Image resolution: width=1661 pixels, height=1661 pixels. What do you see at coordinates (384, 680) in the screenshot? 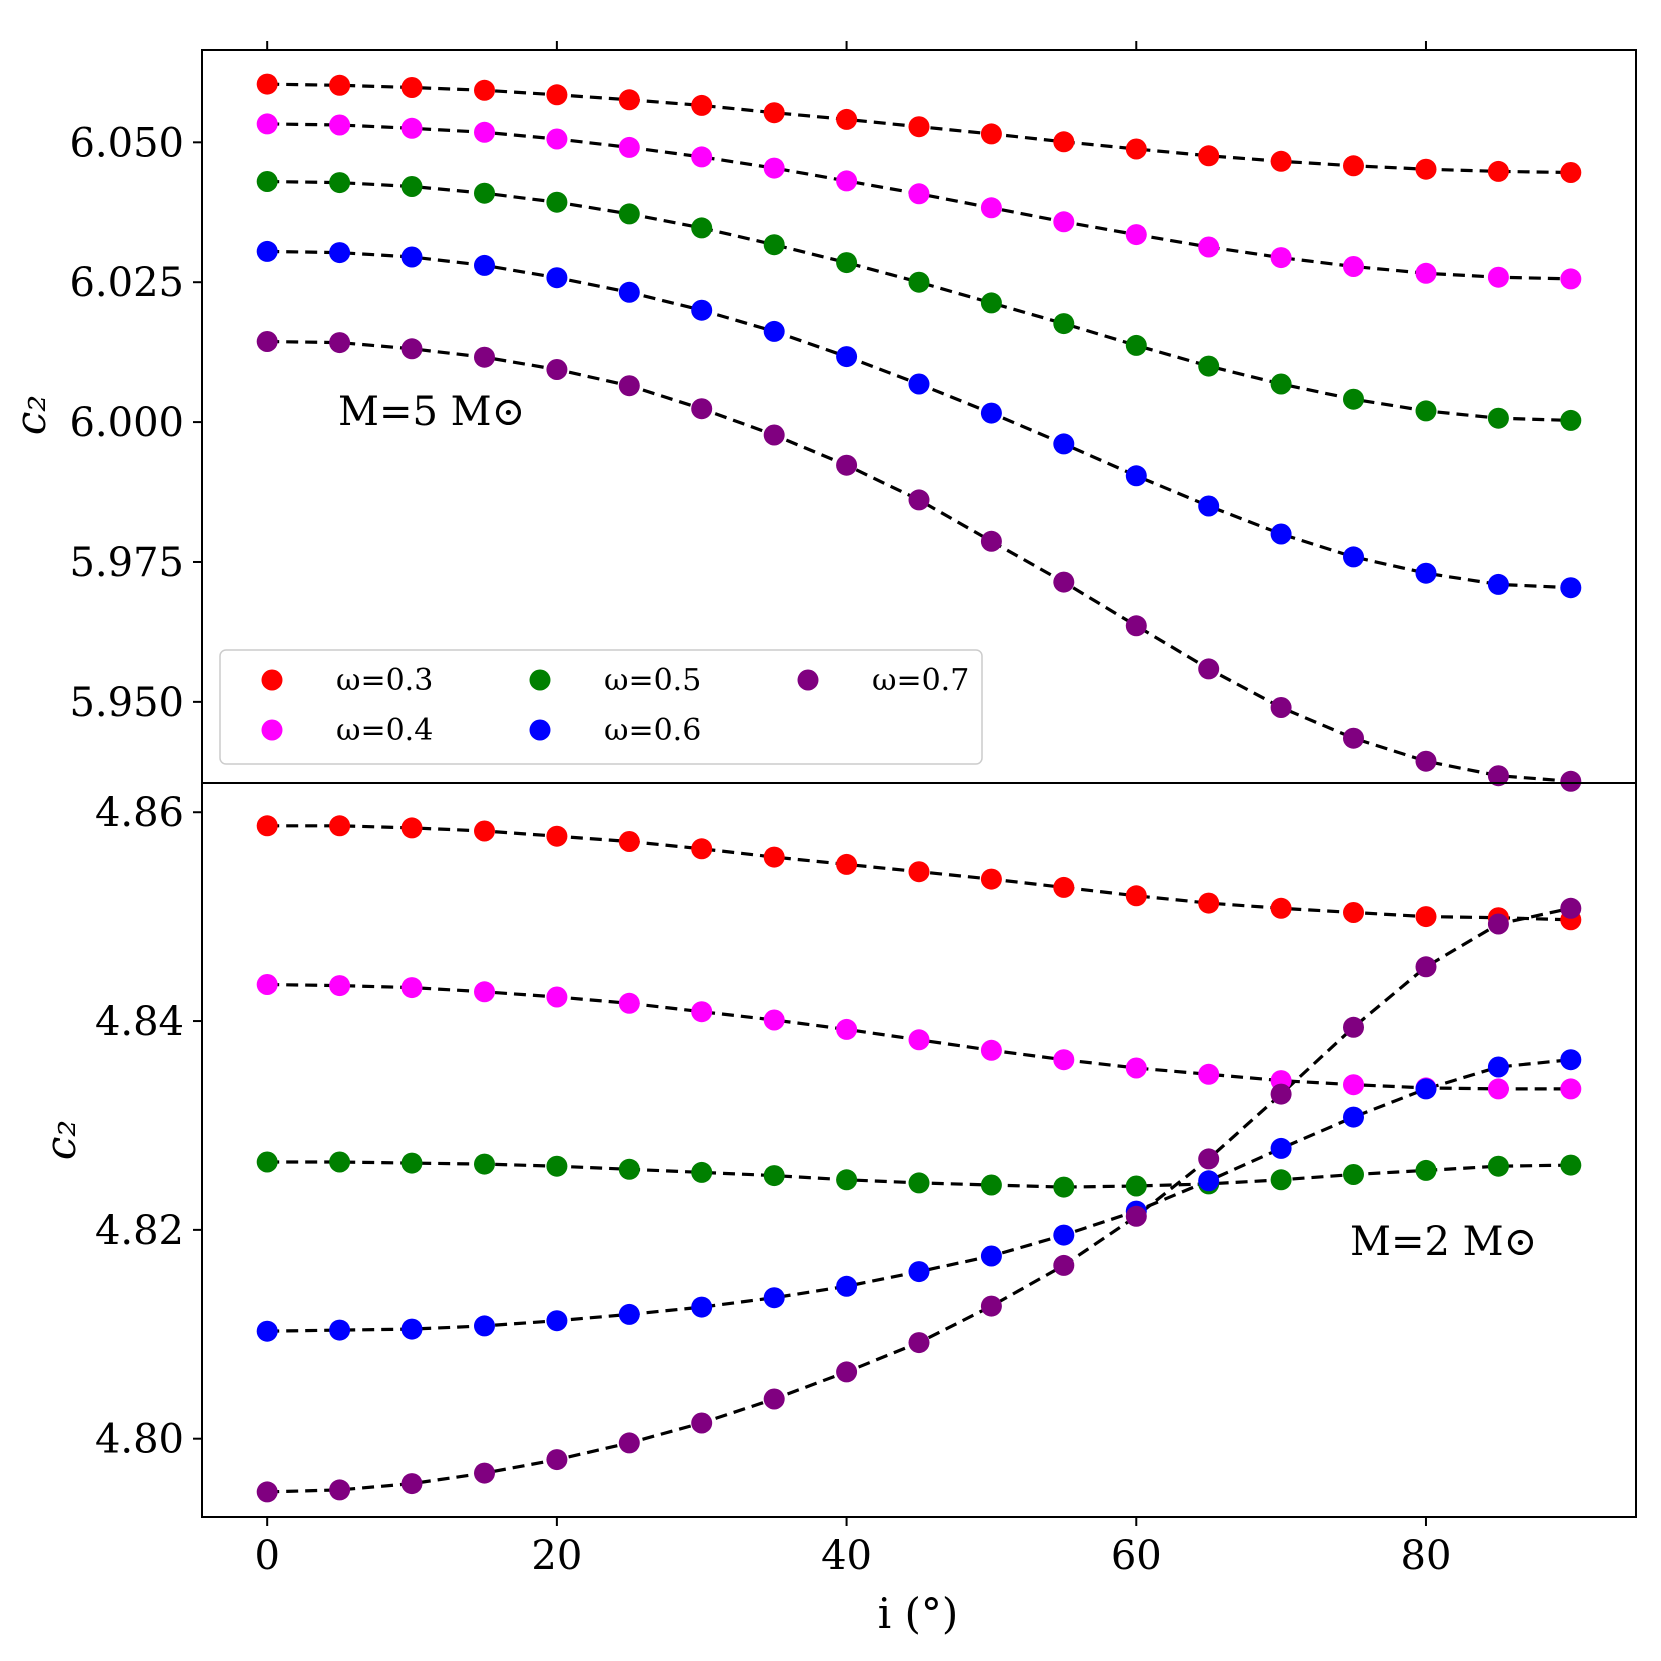
I see `legend-label-0: ω=0.3` at bounding box center [384, 680].